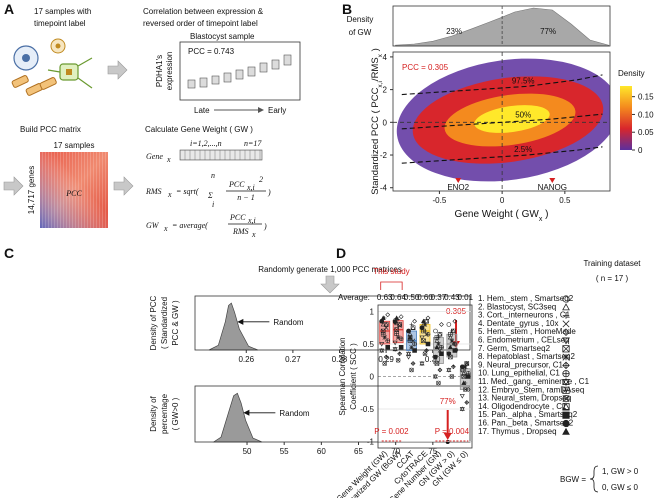 The image size is (666, 498). Describe the element at coordinates (253, 143) in the screenshot. I see `index-label: n=17` at that location.